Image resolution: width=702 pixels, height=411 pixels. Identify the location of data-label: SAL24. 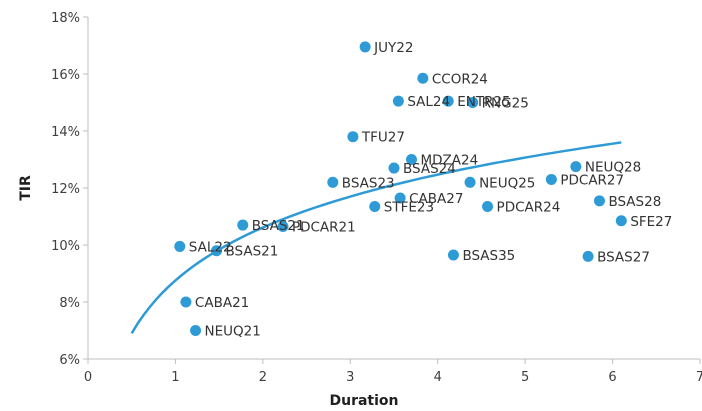
(428, 102).